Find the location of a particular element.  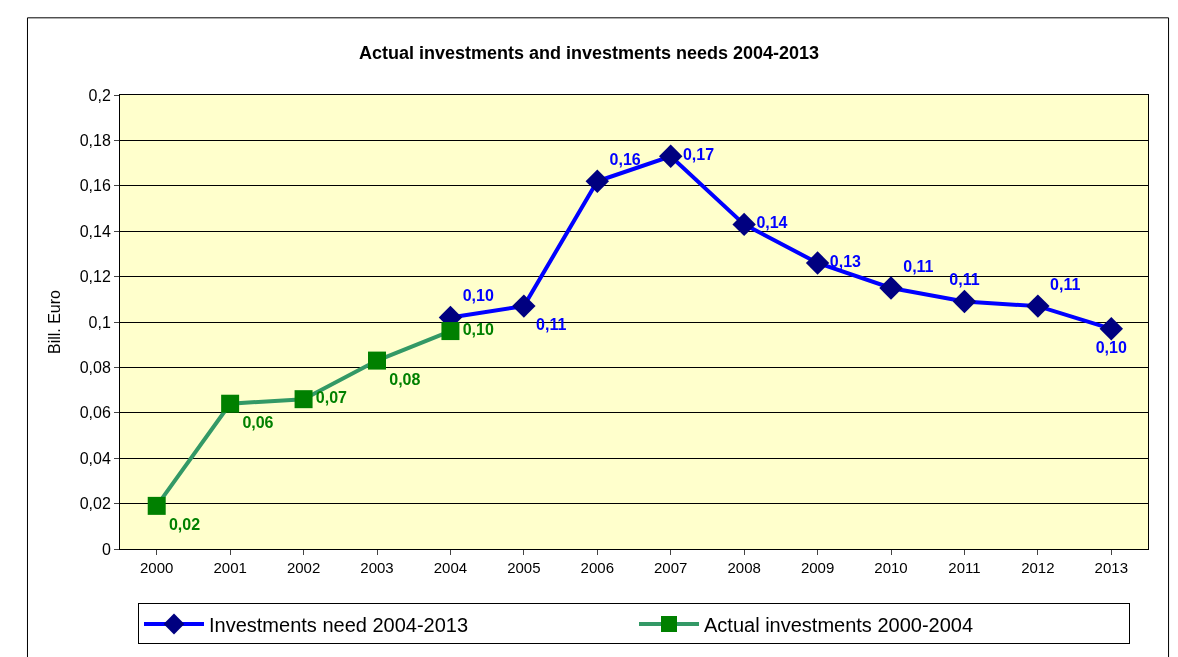

data-label: 0,16 is located at coordinates (625, 160).